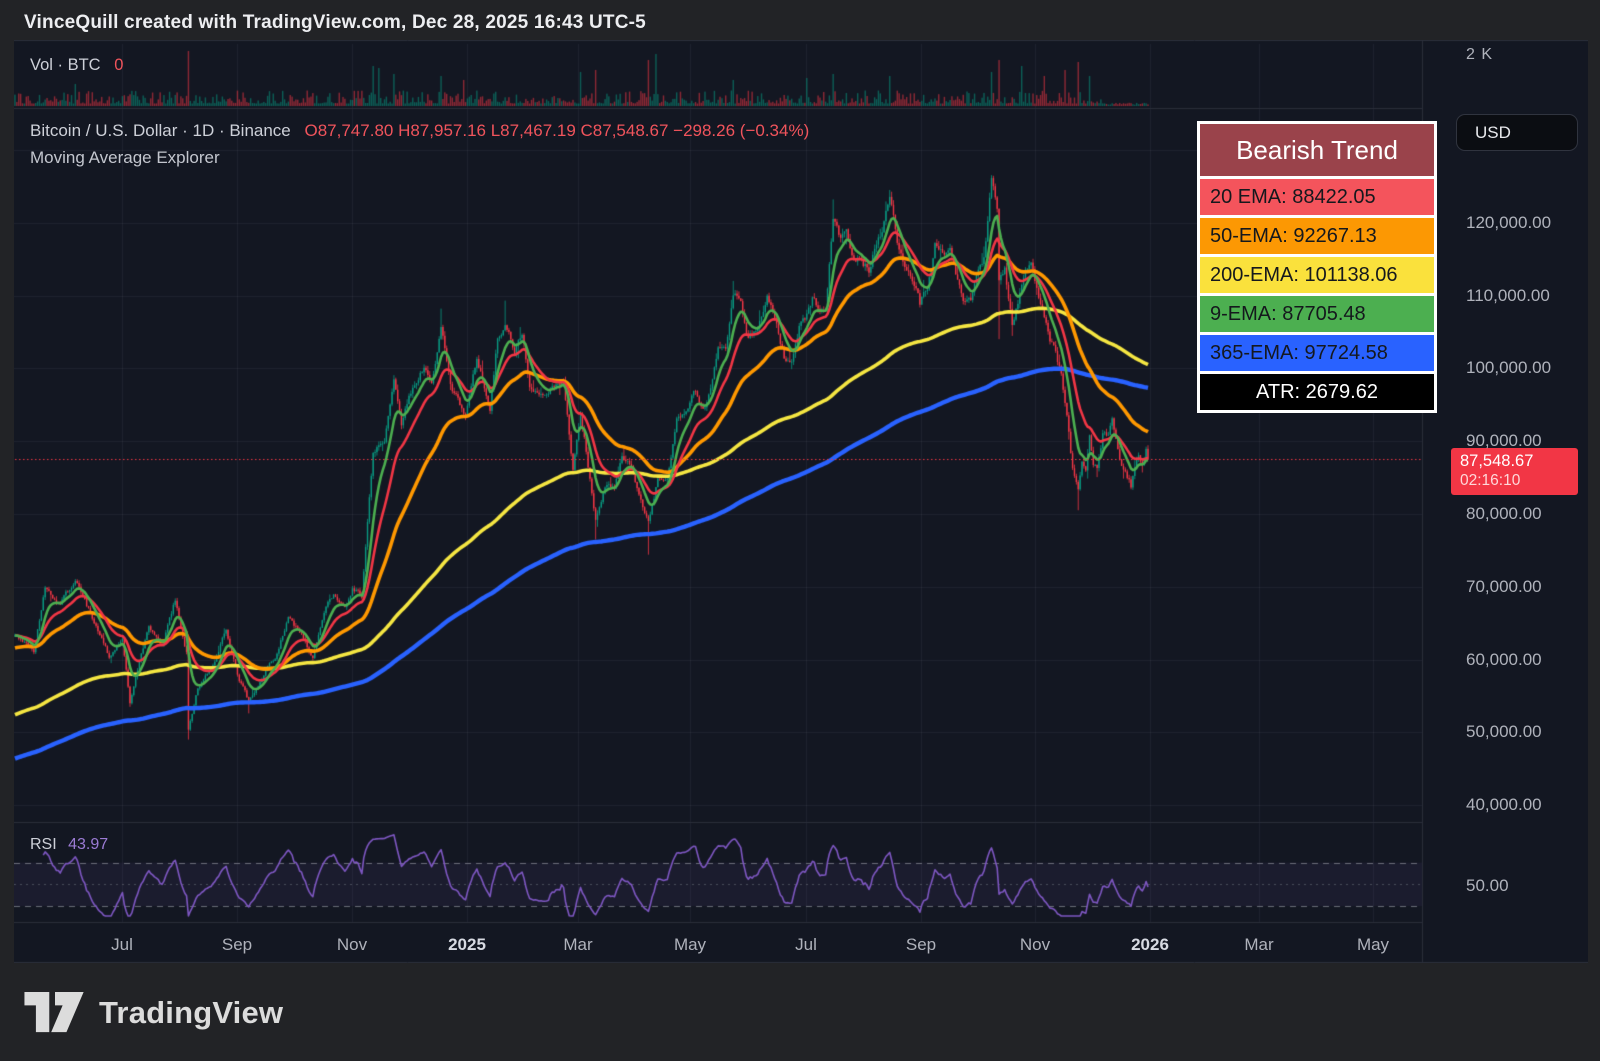 The height and width of the screenshot is (1061, 1600). Describe the element at coordinates (119, 65) in the screenshot. I see `volume-value: 0` at that location.